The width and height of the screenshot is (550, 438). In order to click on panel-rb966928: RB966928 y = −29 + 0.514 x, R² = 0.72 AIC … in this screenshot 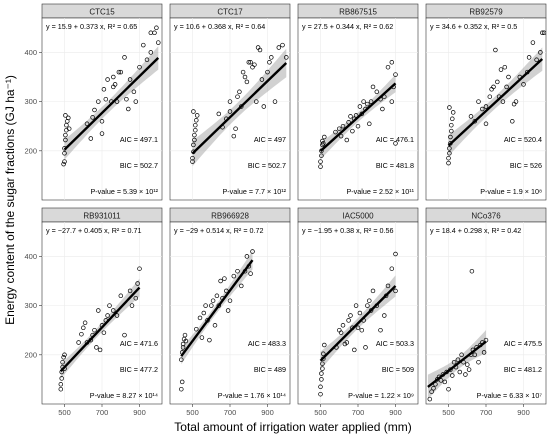, I will do `click(230, 312)`.